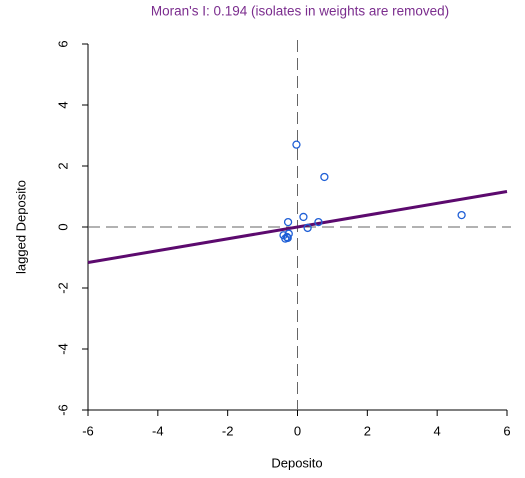 This screenshot has height=478, width=525. Describe the element at coordinates (297, 430) in the screenshot. I see `x-tick-label: 0` at that location.